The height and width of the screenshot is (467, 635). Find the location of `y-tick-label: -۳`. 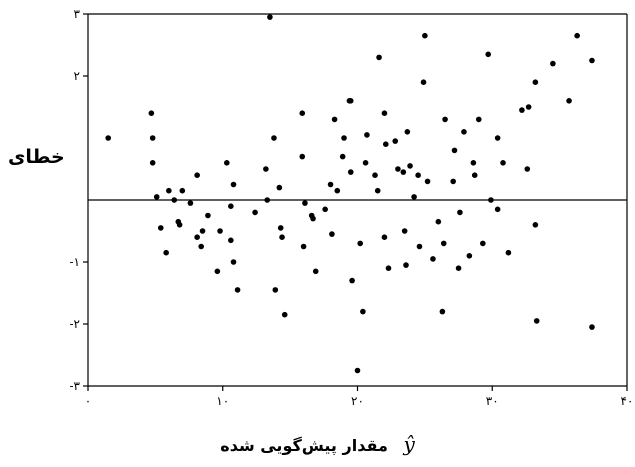

y-tick-label: -۳ is located at coordinates (75, 386).